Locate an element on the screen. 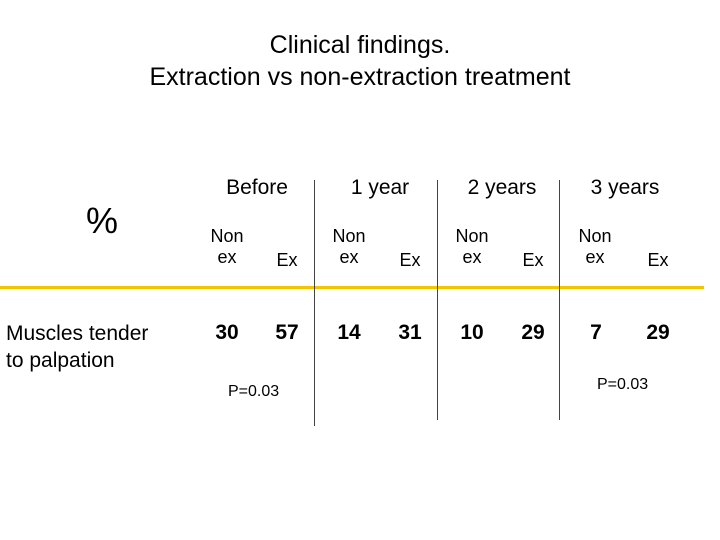  period-header-before: Before is located at coordinates (257, 187).